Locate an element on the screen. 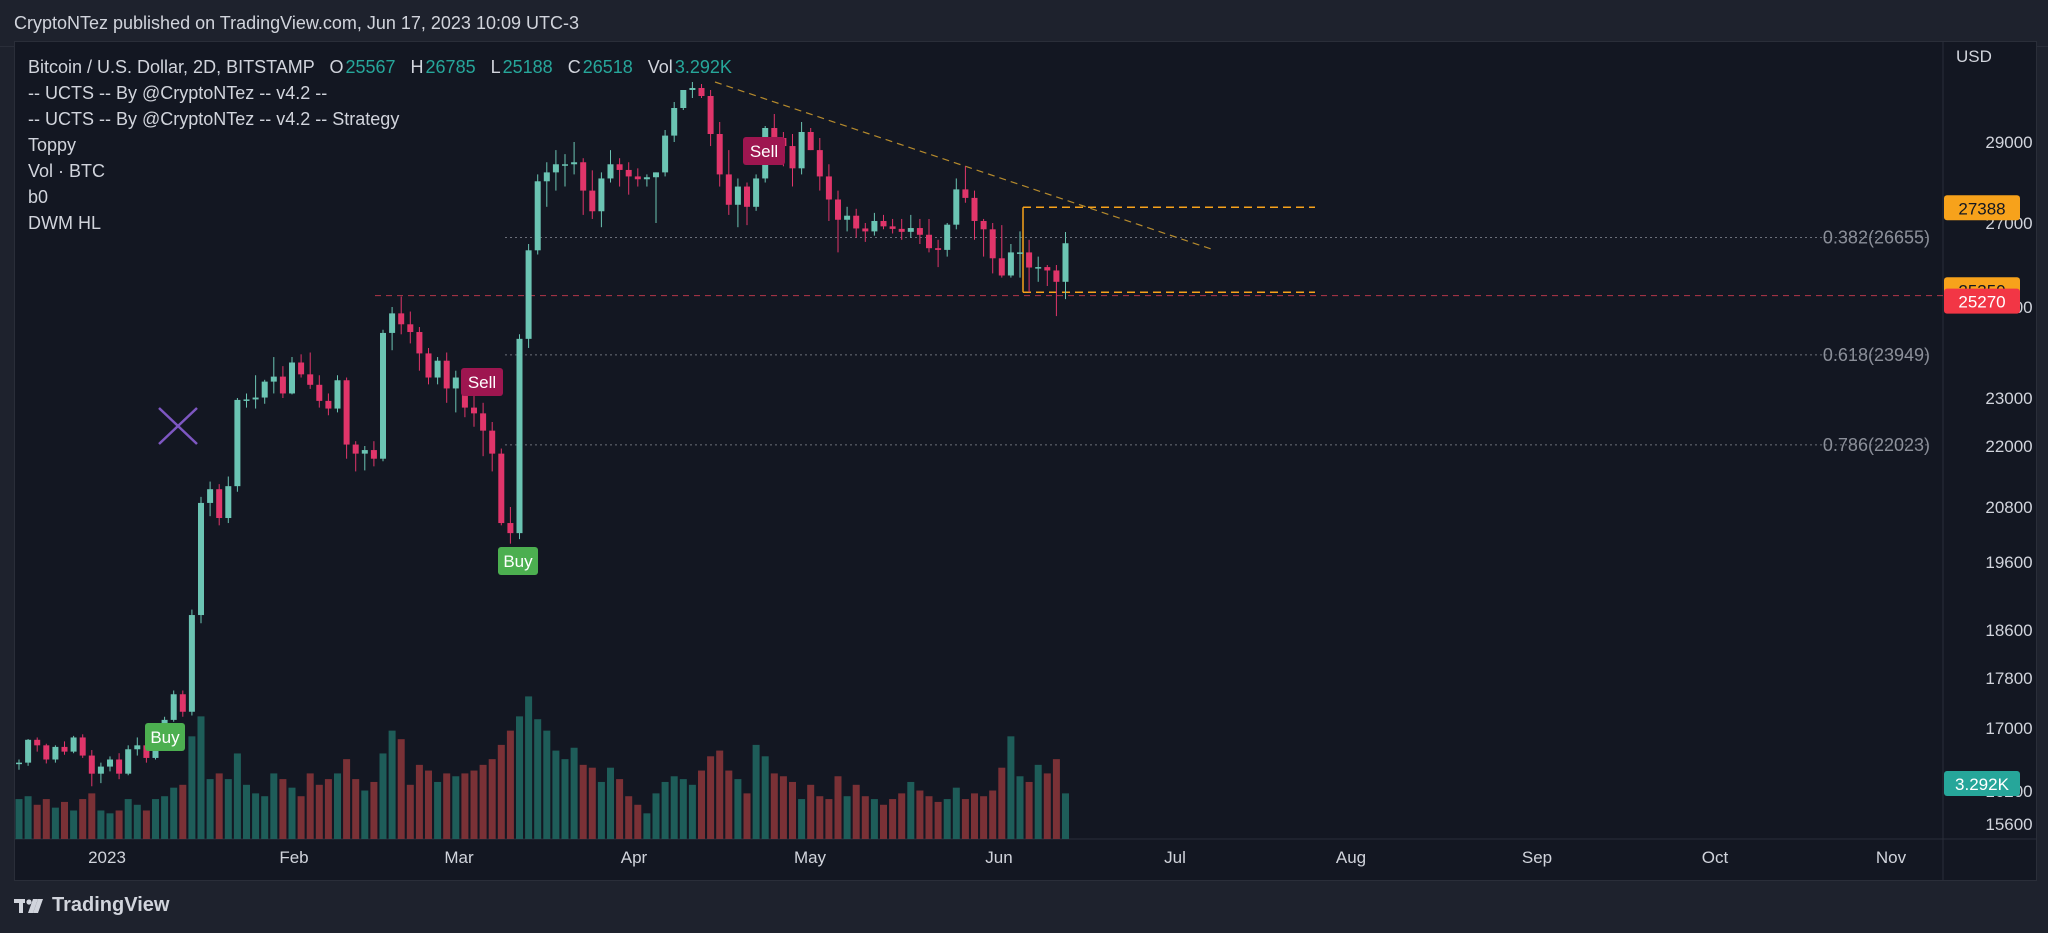 The height and width of the screenshot is (933, 2048). indicator-toppy: Toppy is located at coordinates (52, 145).